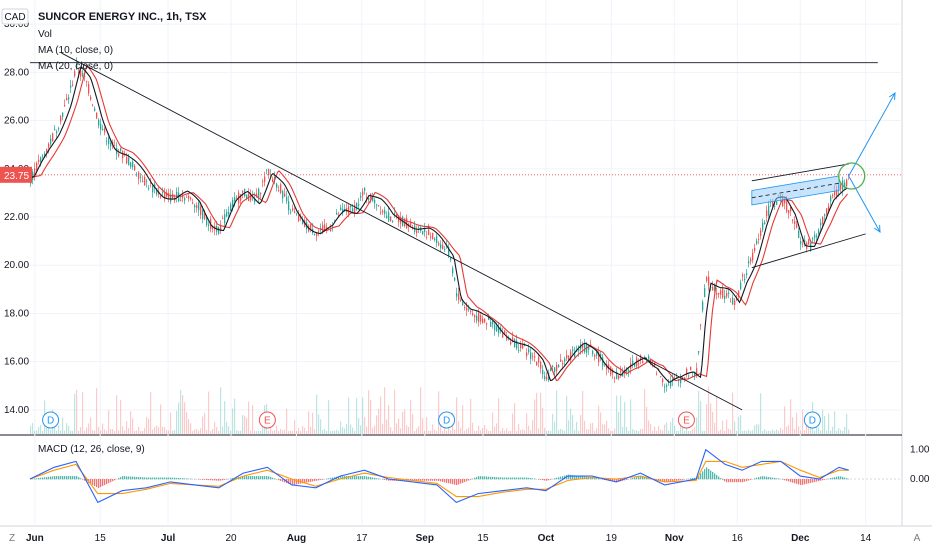 The width and height of the screenshot is (932, 550). Describe the element at coordinates (75, 66) in the screenshot. I see `study-label: MA (20, close, 0)` at that location.